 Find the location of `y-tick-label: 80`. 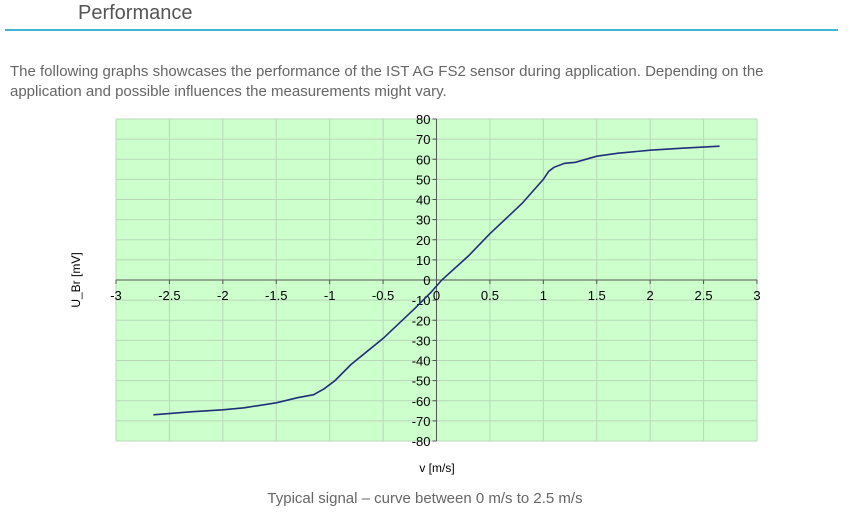

y-tick-label: 80 is located at coordinates (423, 119).